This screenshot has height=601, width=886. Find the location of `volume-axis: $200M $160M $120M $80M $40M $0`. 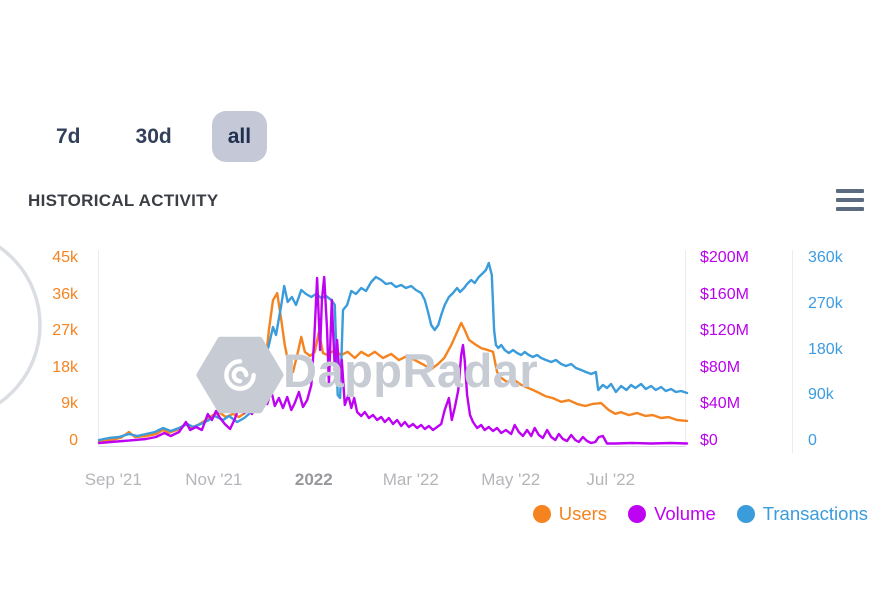

volume-axis: $200M $160M $120M $80M $40M $0 is located at coordinates (743, 300).